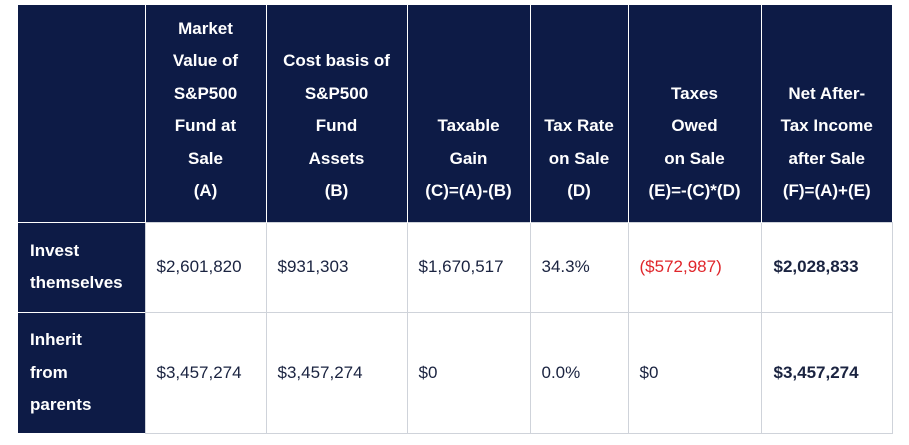 The image size is (909, 445). What do you see at coordinates (579, 267) in the screenshot?
I see `cell-tax-rate: 34.3%` at bounding box center [579, 267].